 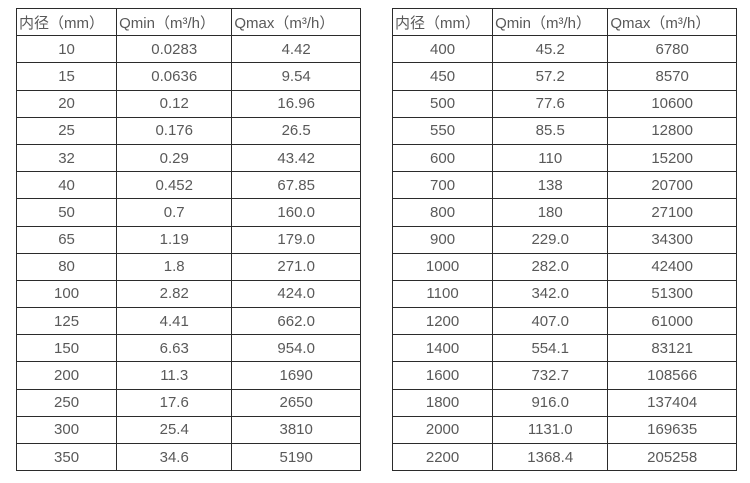 I want to click on table-cell: 12800, so click(x=672, y=130).